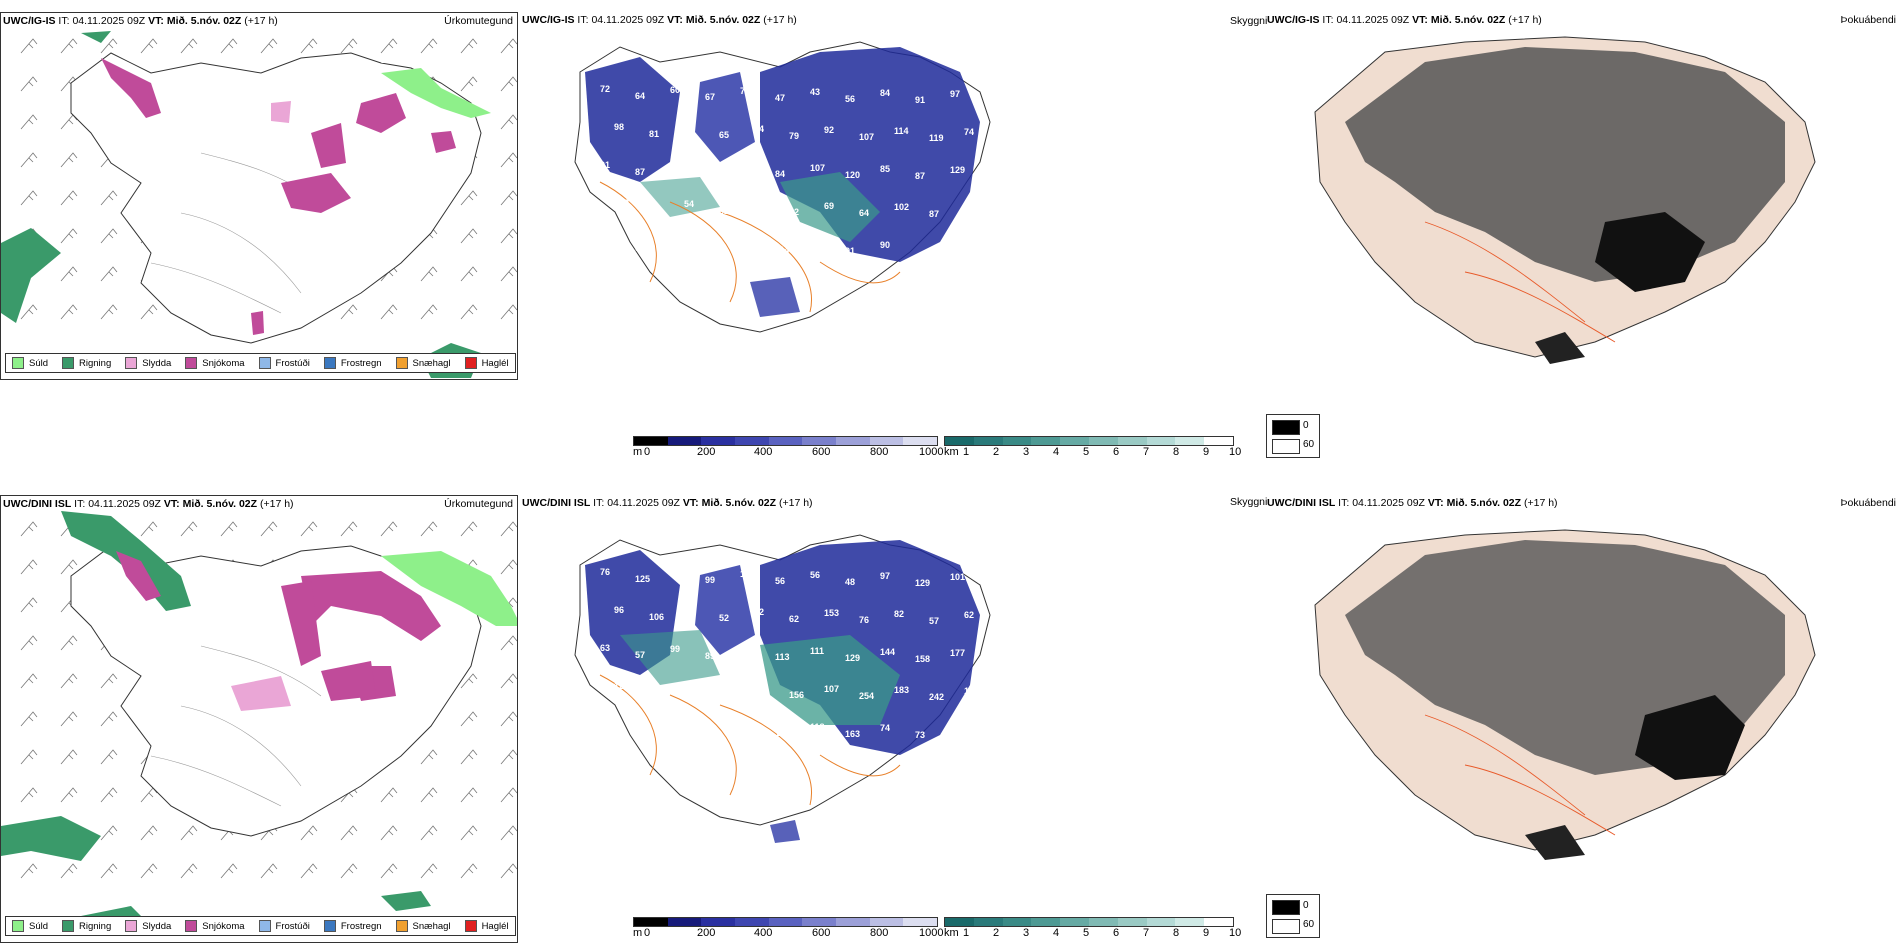  Describe the element at coordinates (726, 694) in the screenshot. I see `cloud-base-label: 145` at that location.